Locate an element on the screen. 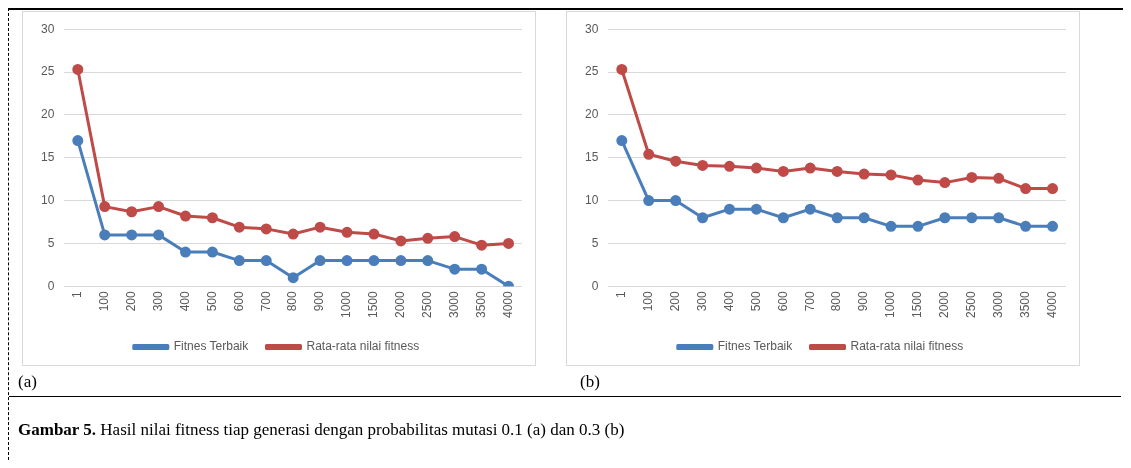 The width and height of the screenshot is (1131, 468). text: (a) is located at coordinates (27, 381).